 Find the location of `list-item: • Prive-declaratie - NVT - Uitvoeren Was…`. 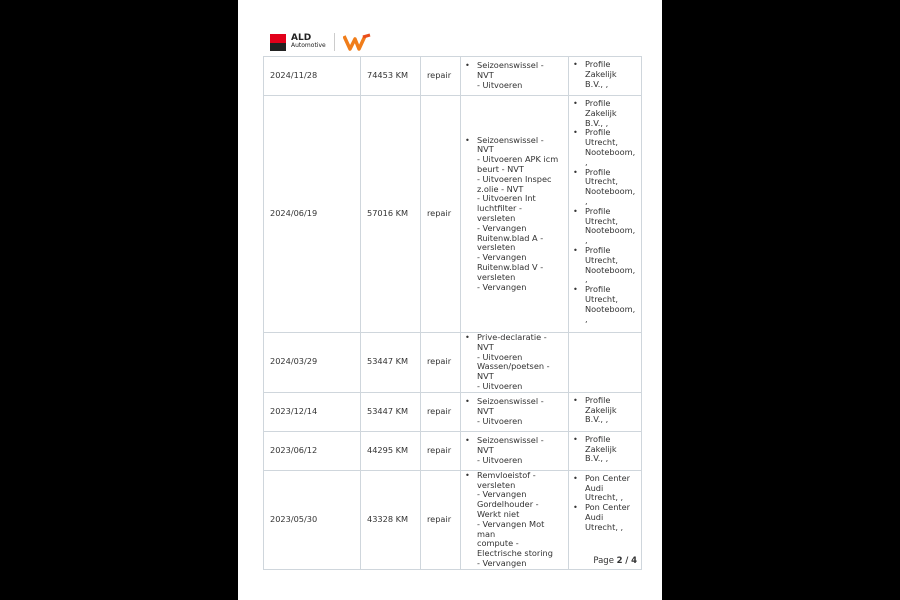

list-item: • Prive-declaratie - NVT - Uitvoeren Was… is located at coordinates (513, 362).